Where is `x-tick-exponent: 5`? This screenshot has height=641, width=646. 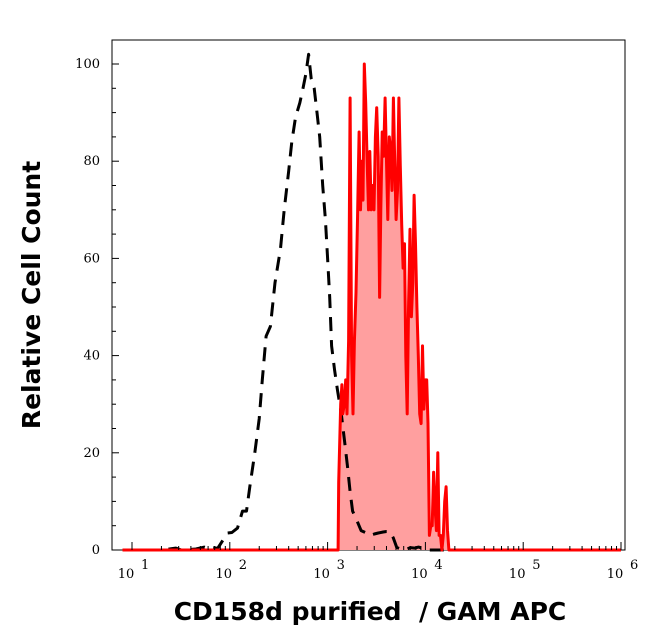 x-tick-exponent: 5 is located at coordinates (536, 565).